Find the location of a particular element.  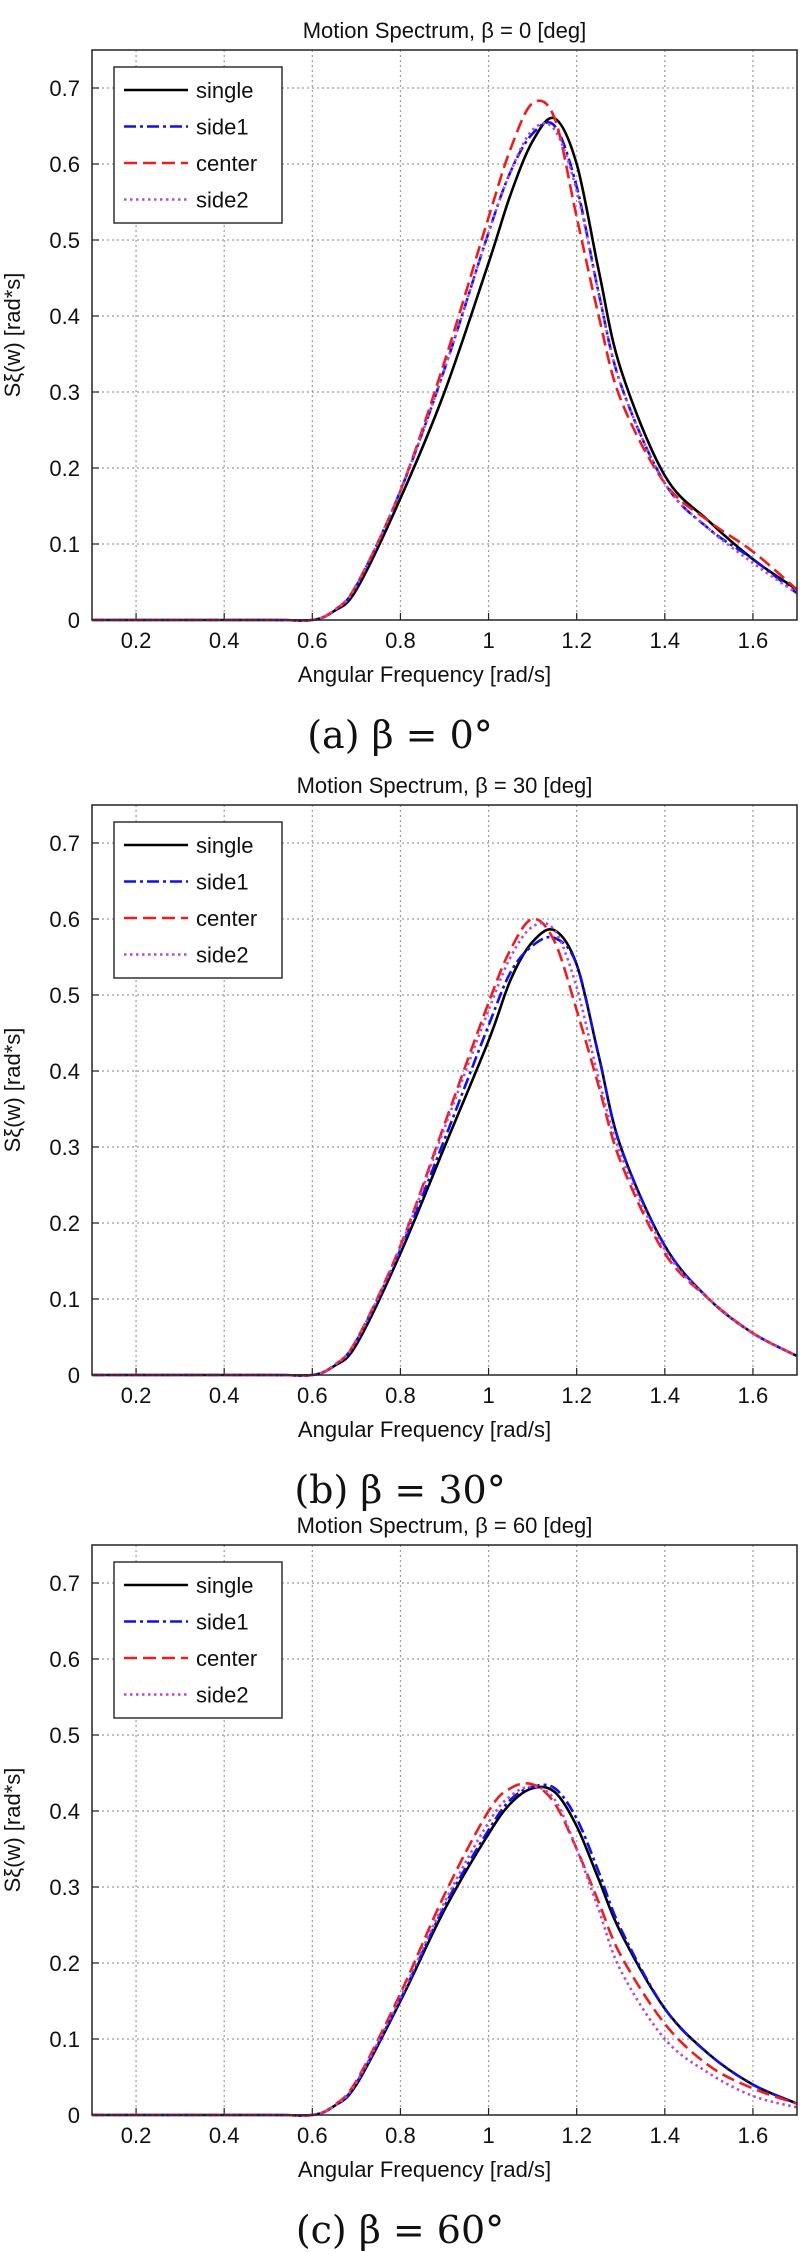

series-line-center is located at coordinates (445, 1950).